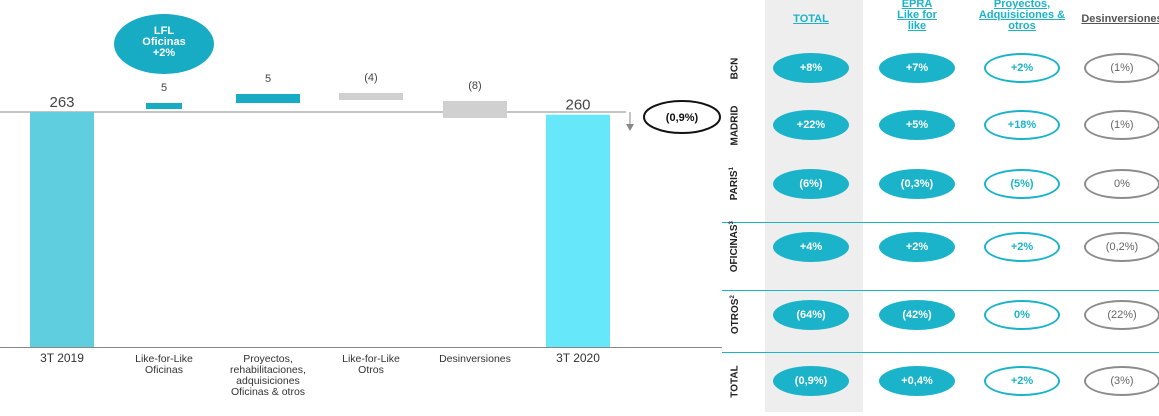 This screenshot has height=416, width=1159. I want to click on cell-oficinas-3: (0,2%), so click(1121, 247).